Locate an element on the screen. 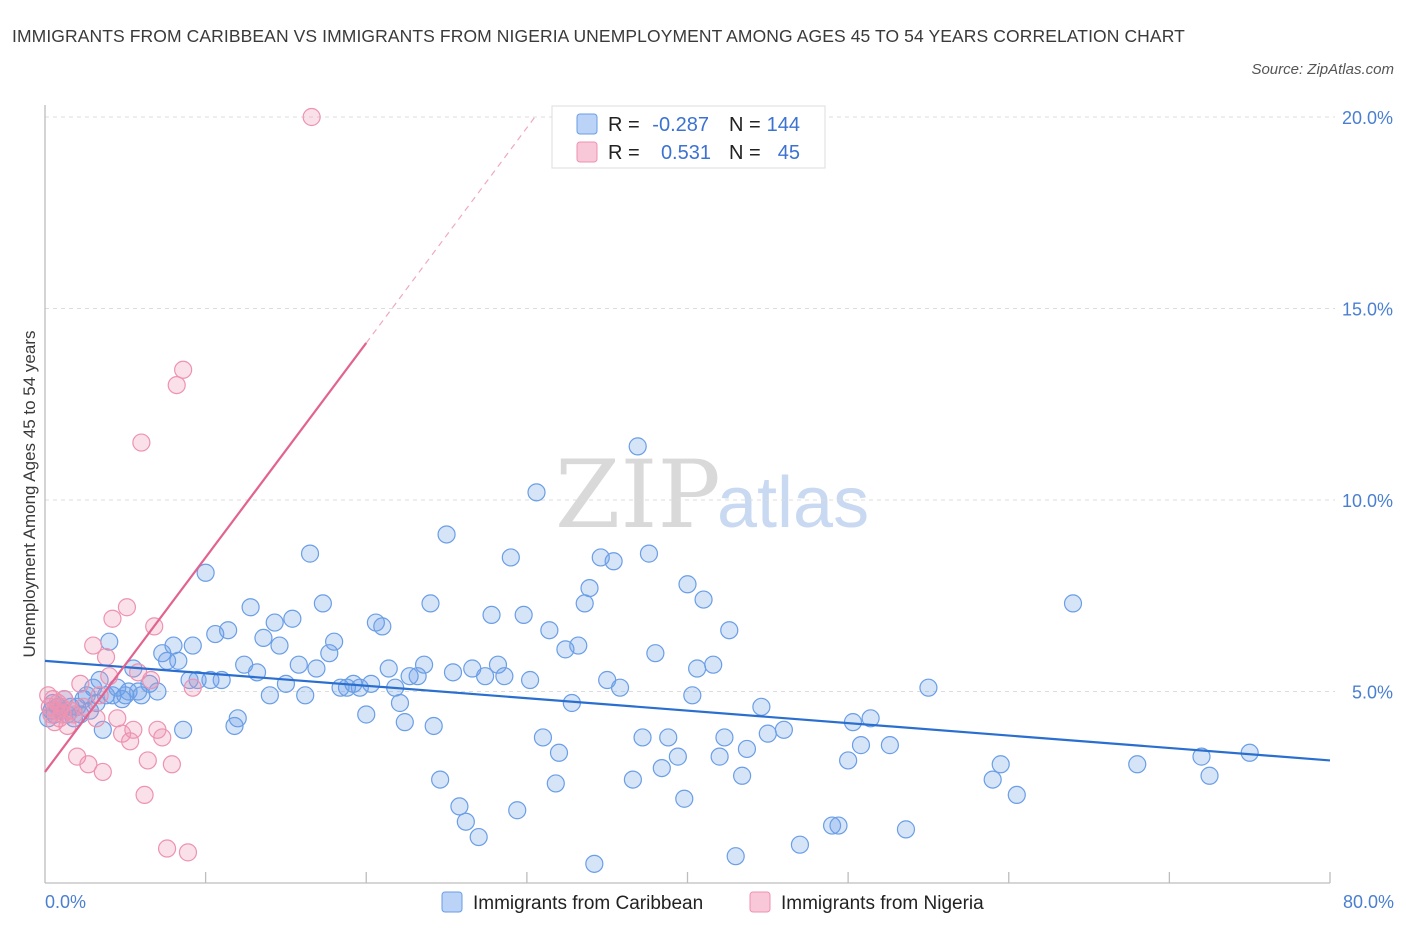 Image resolution: width=1406 pixels, height=930 pixels. legend-r-value-nigeria: 0.531 is located at coordinates (686, 153).